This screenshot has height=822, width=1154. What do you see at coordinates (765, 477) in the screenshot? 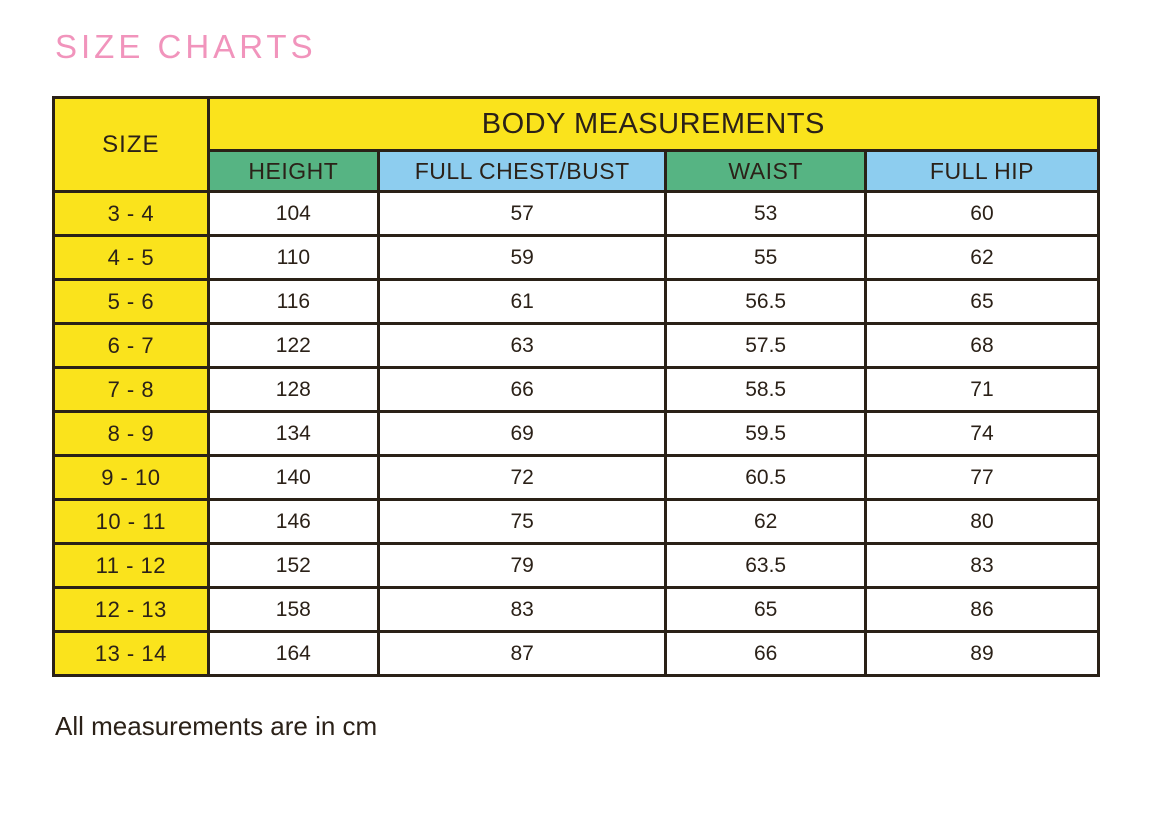
I see `waist-value: 60.5` at bounding box center [765, 477].